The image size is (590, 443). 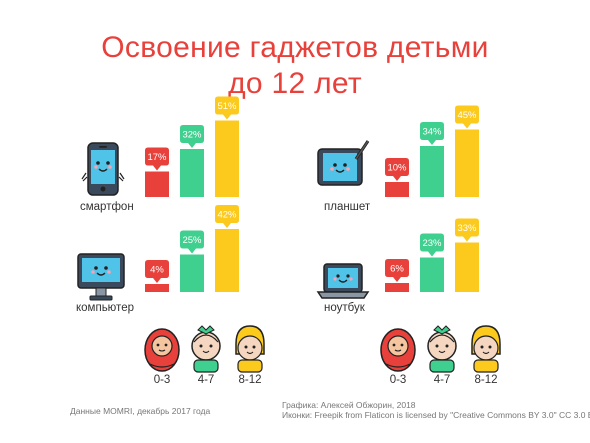 What do you see at coordinates (343, 163) in the screenshot?
I see `tablet-icon` at bounding box center [343, 163].